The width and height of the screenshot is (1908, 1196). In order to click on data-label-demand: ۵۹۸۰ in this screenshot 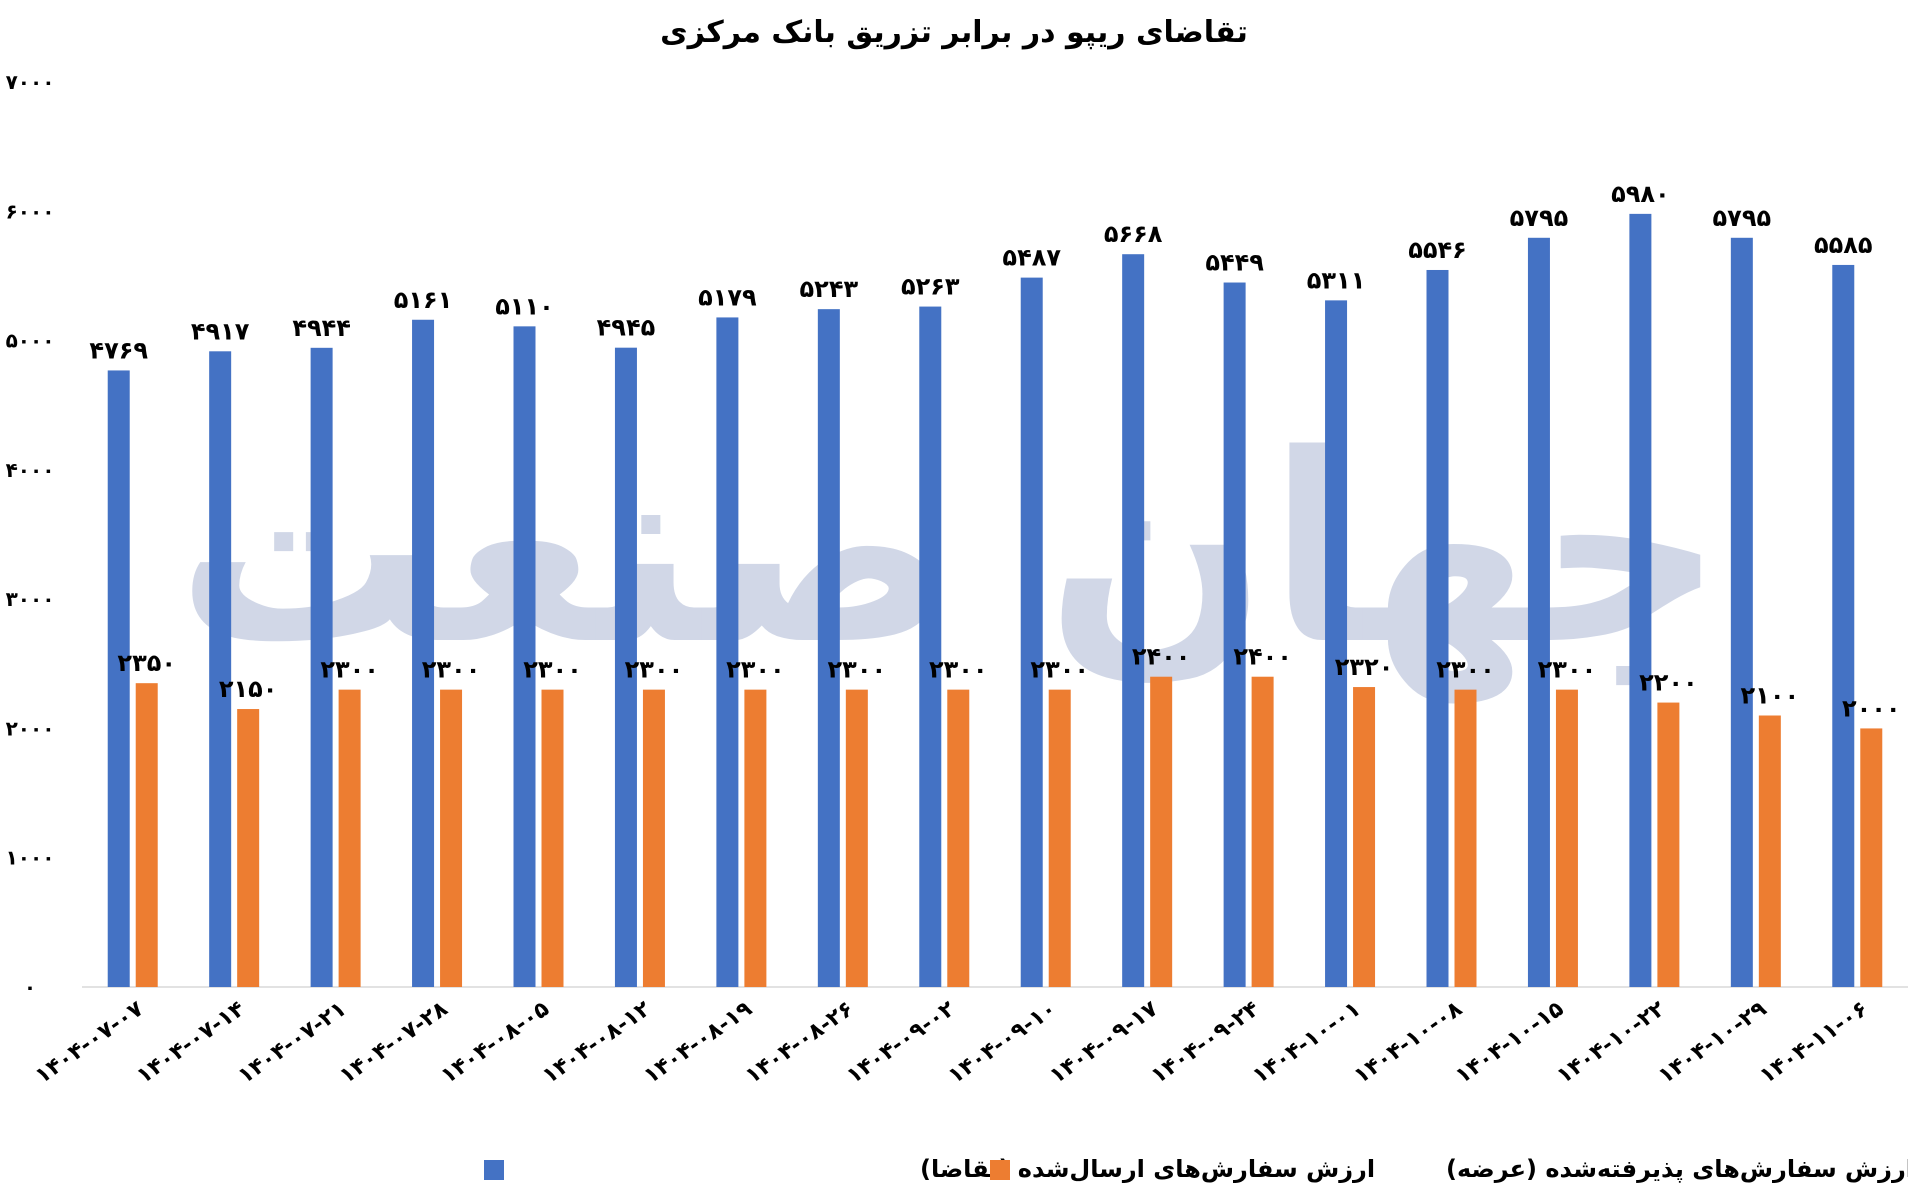, I will do `click(1640, 194)`.